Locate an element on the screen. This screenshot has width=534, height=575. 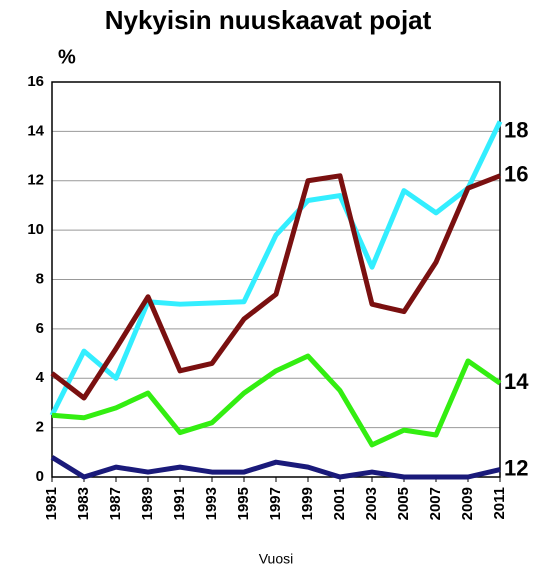
x-tick-label: 2003 is located at coordinates (371, 503).